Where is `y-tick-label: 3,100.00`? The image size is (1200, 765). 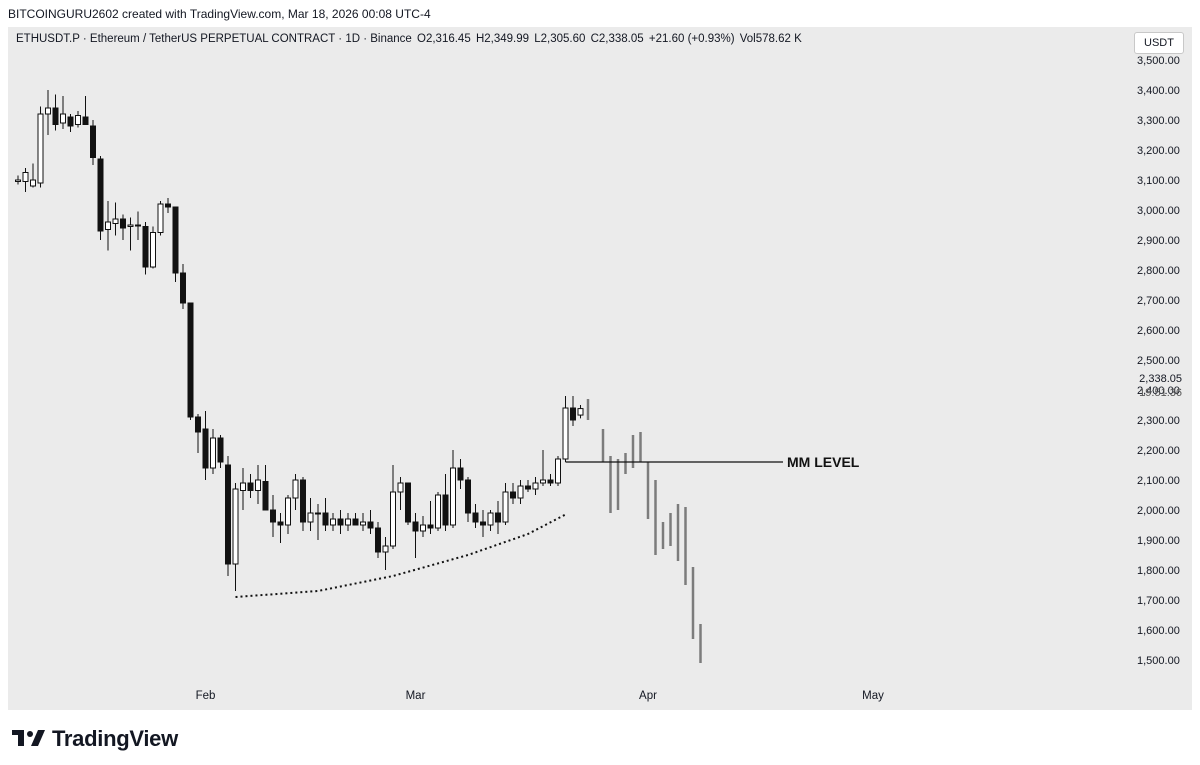 y-tick-label: 3,100.00 is located at coordinates (1158, 181).